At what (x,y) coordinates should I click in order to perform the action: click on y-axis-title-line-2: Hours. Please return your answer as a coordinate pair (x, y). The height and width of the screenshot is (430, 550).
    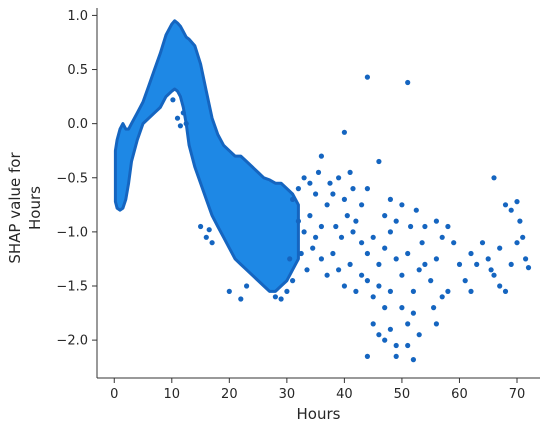
    Looking at the image, I should click on (35, 208).